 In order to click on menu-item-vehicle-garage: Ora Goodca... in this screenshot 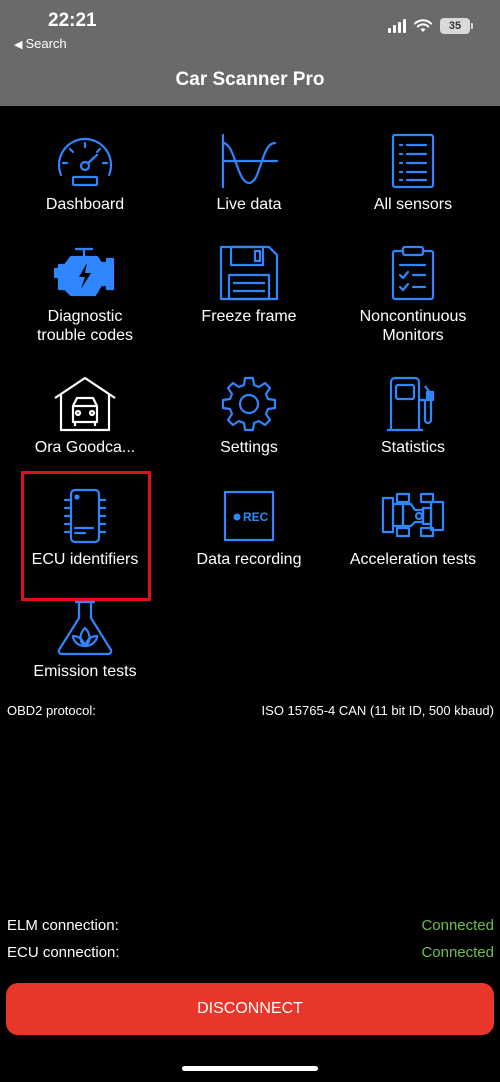, I will do `click(85, 416)`.